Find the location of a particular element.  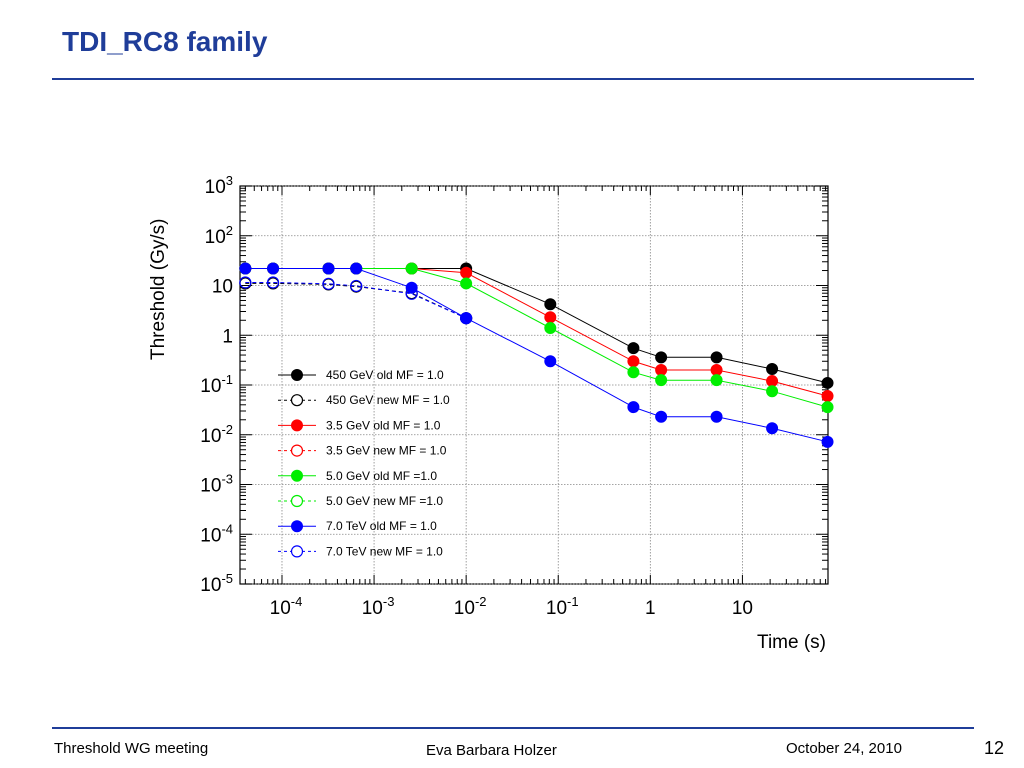

legend-label: 3.5 GeV old MF = 1.0 is located at coordinates (383, 425).